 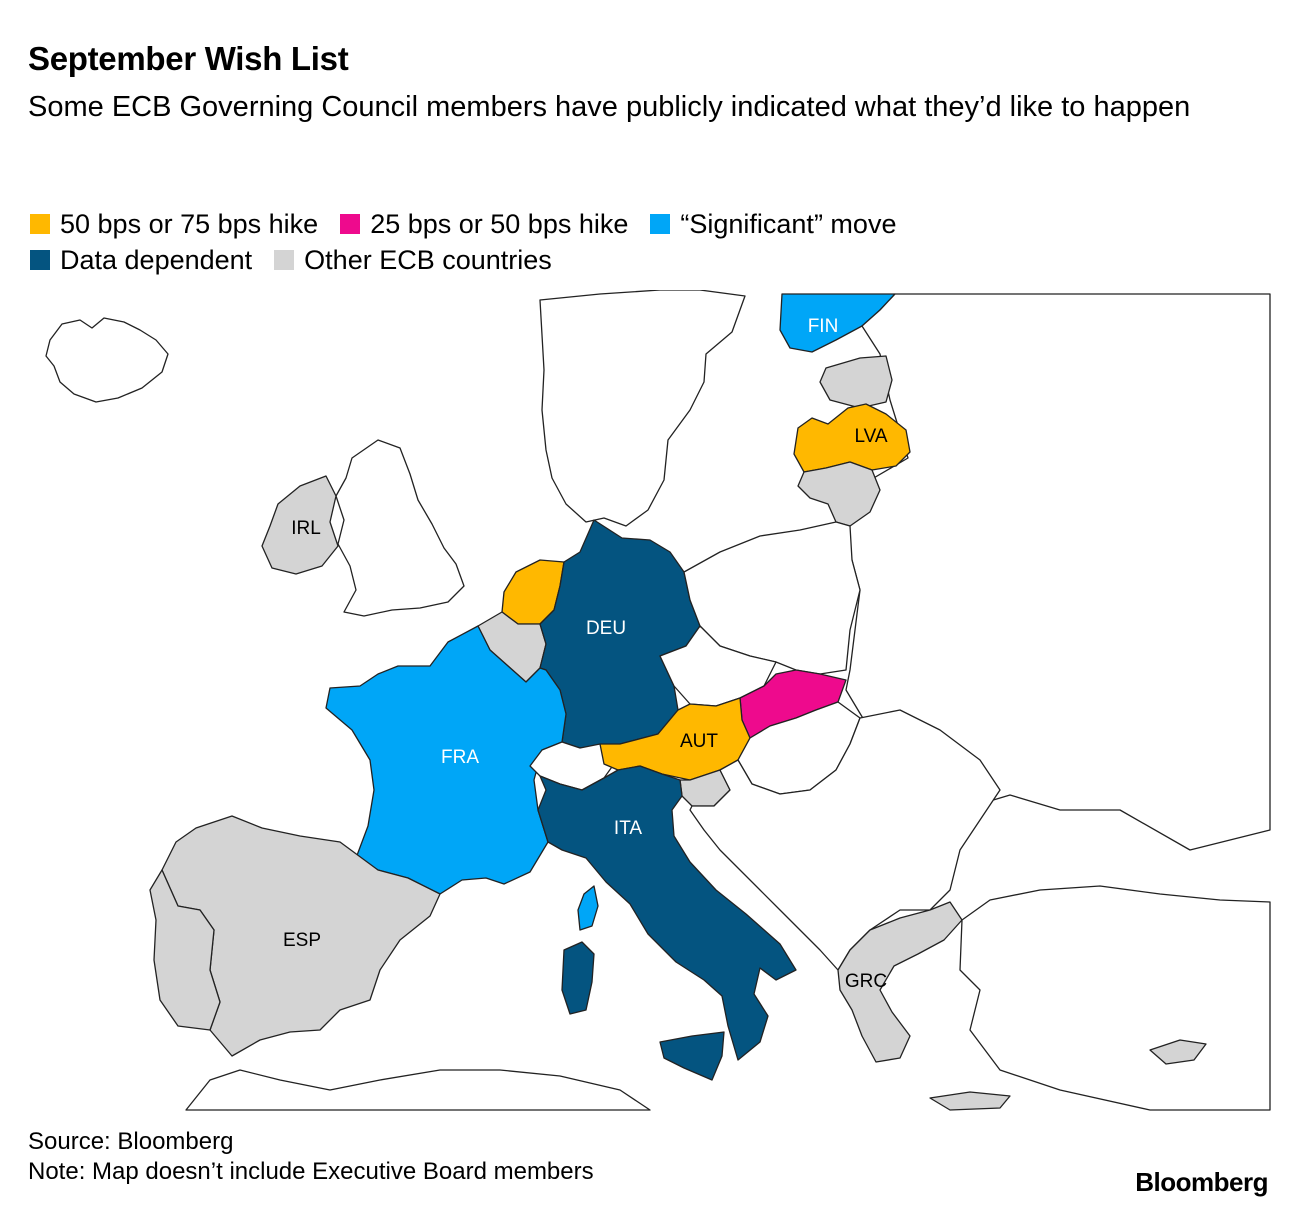 What do you see at coordinates (131, 1141) in the screenshot?
I see `source-note: Source: Bloomberg` at bounding box center [131, 1141].